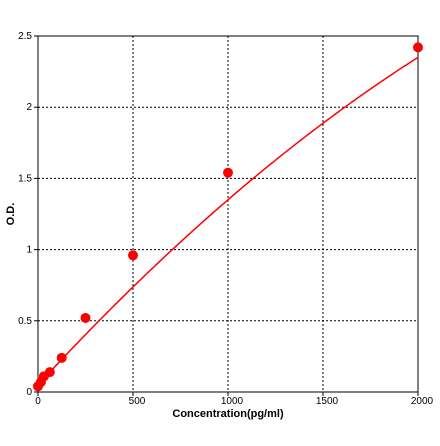  What do you see at coordinates (38, 401) in the screenshot?
I see `x-tick-label: 0` at bounding box center [38, 401].